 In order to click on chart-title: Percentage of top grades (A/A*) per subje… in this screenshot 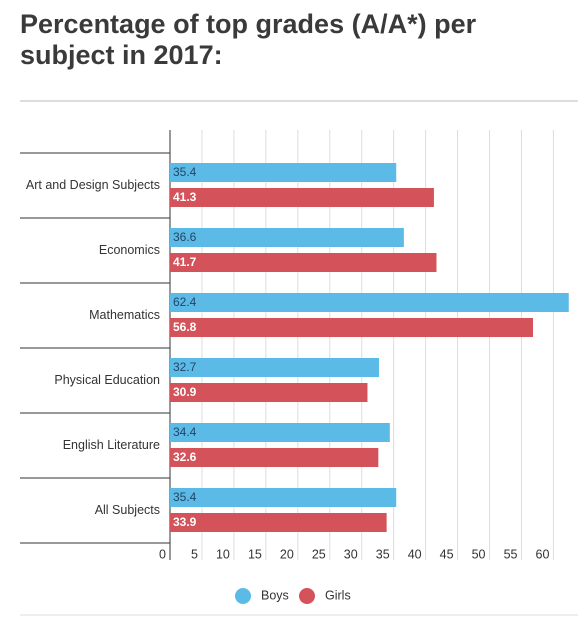, I will do `click(248, 39)`.